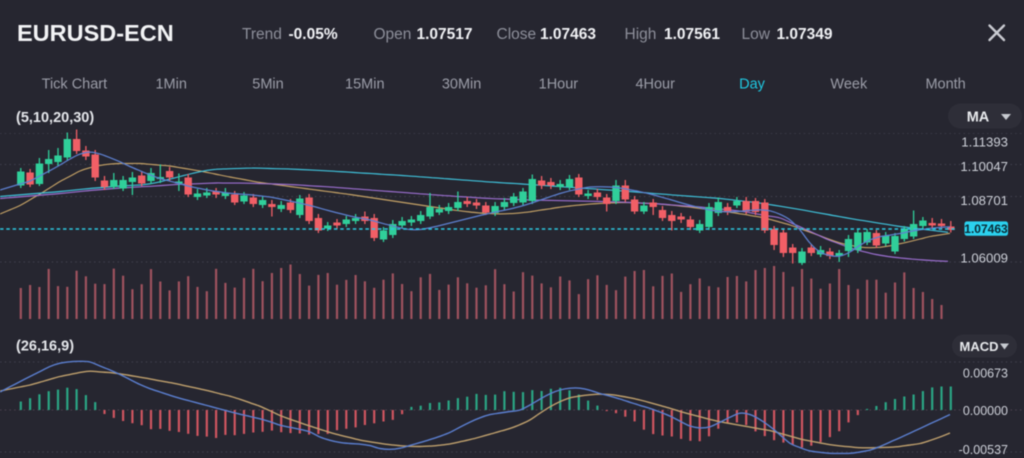  I want to click on svg-text: Open, so click(393, 34).